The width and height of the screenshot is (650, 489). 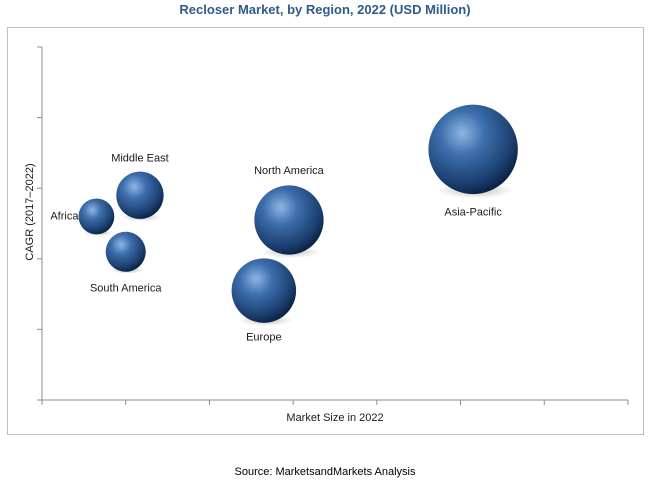 What do you see at coordinates (96, 216) in the screenshot?
I see `bubble-africa` at bounding box center [96, 216].